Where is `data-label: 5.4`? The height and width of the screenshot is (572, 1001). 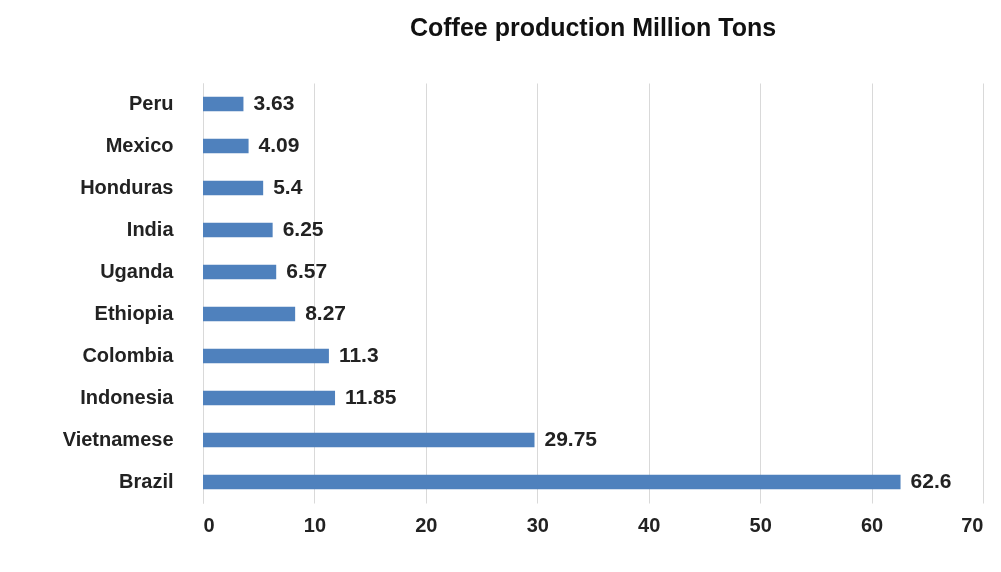 data-label: 5.4 is located at coordinates (288, 186).